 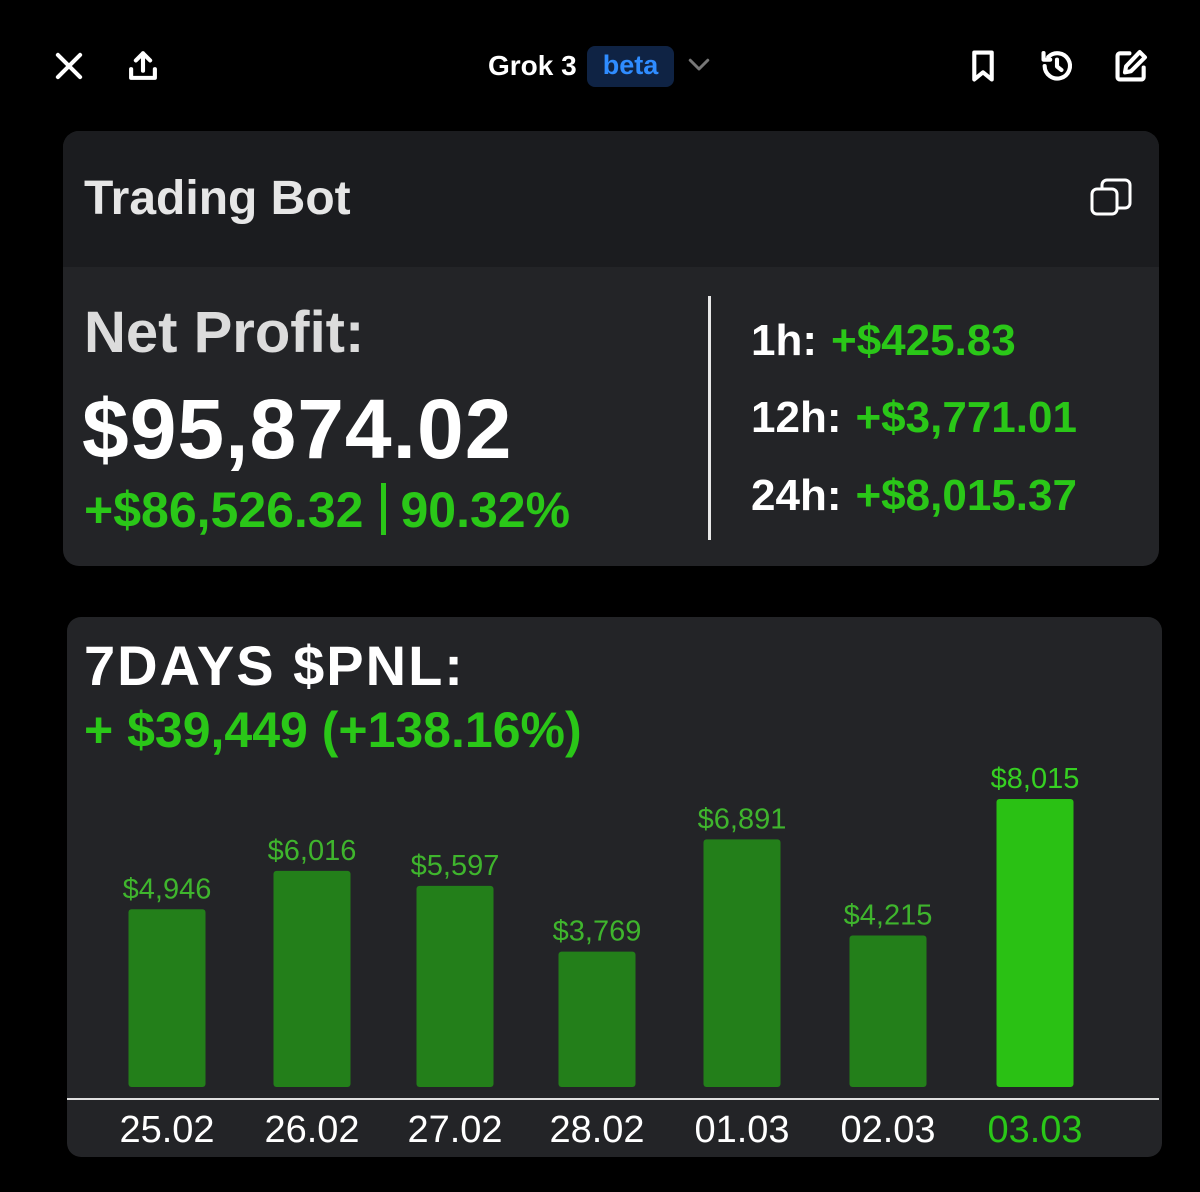 What do you see at coordinates (784, 340) in the screenshot?
I see `timeframe-label: 1h:` at bounding box center [784, 340].